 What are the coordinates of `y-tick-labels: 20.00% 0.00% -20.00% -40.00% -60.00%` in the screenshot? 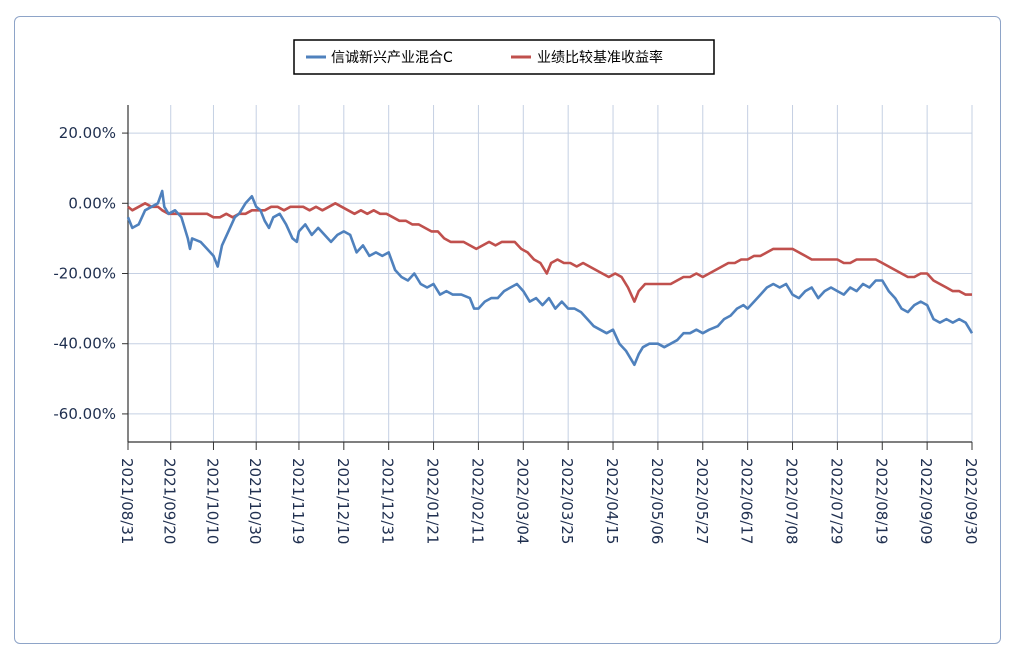 It's located at (84, 273).